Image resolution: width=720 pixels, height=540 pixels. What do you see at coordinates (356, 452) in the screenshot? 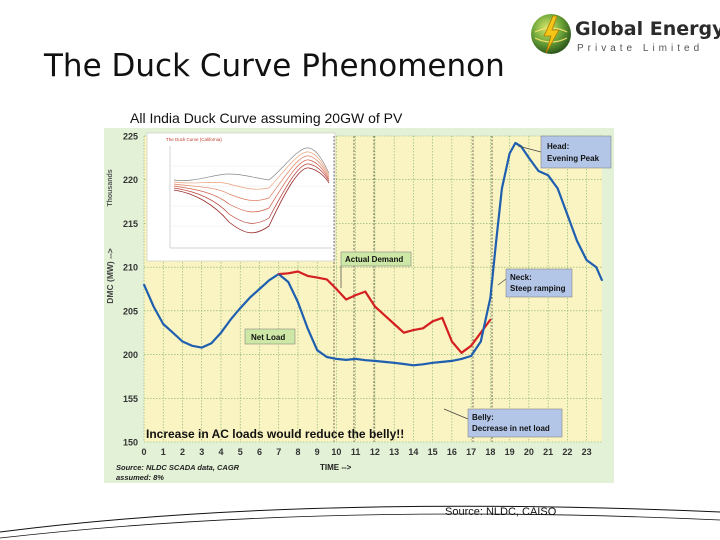
I see `x-tick-label: 11` at bounding box center [356, 452].